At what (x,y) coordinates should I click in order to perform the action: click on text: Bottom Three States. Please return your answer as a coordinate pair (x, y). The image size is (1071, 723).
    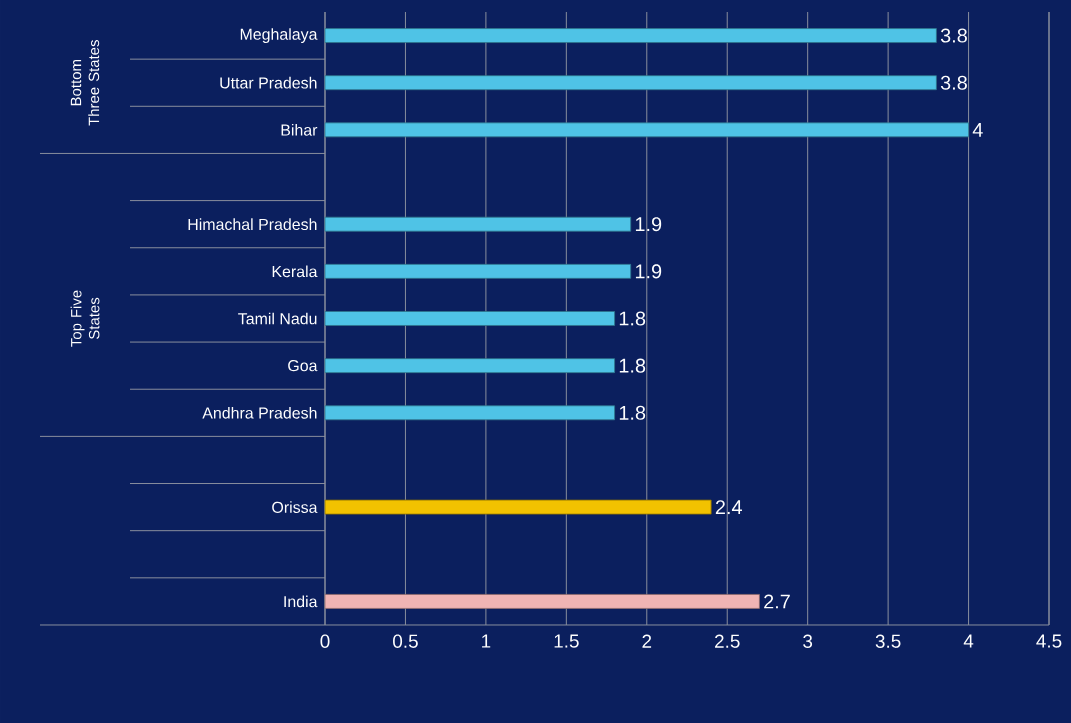
    Looking at the image, I should click on (85, 83).